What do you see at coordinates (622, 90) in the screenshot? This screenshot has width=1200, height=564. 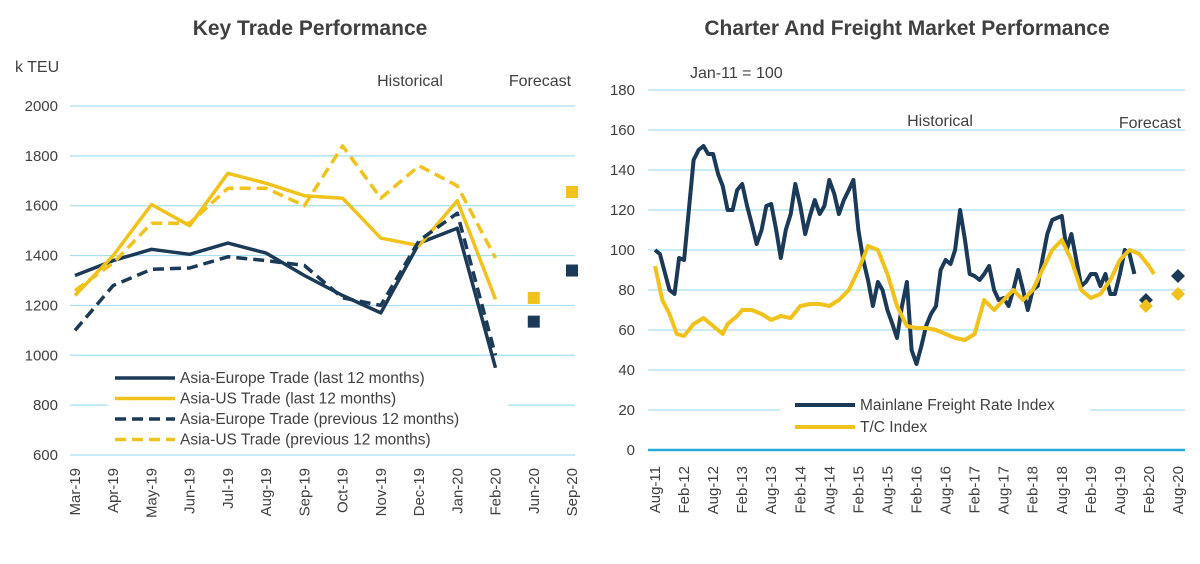 I see `y-tick-label: 180` at bounding box center [622, 90].